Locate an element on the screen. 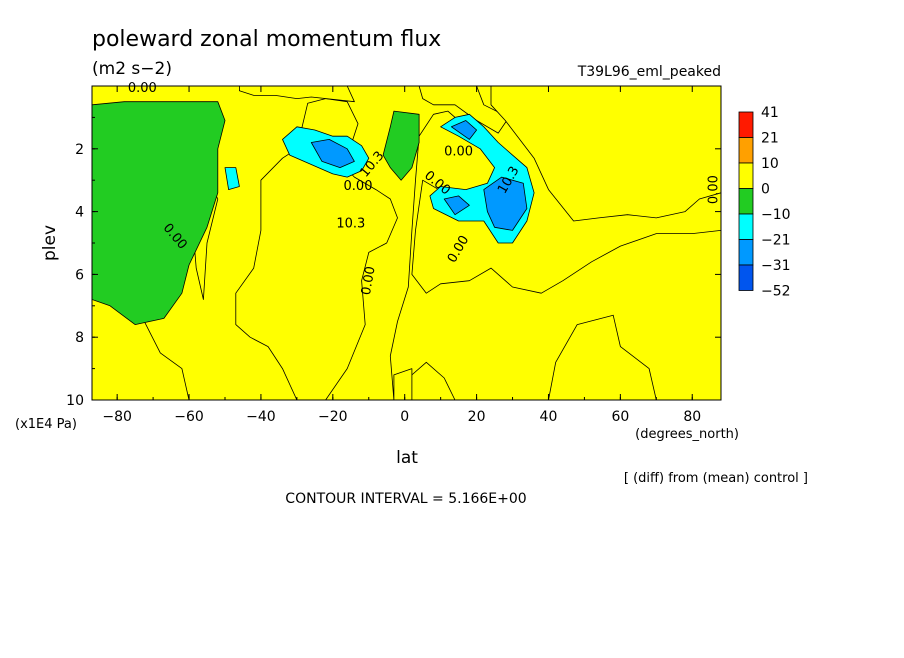 The width and height of the screenshot is (904, 658). chart-title: poleward zonal momentum flux is located at coordinates (266, 39).